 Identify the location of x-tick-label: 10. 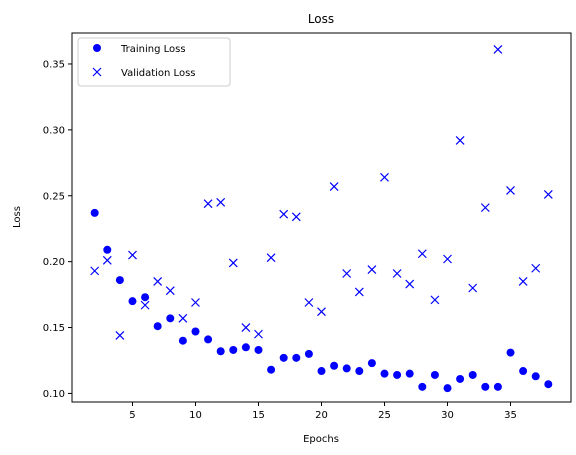
(195, 415).